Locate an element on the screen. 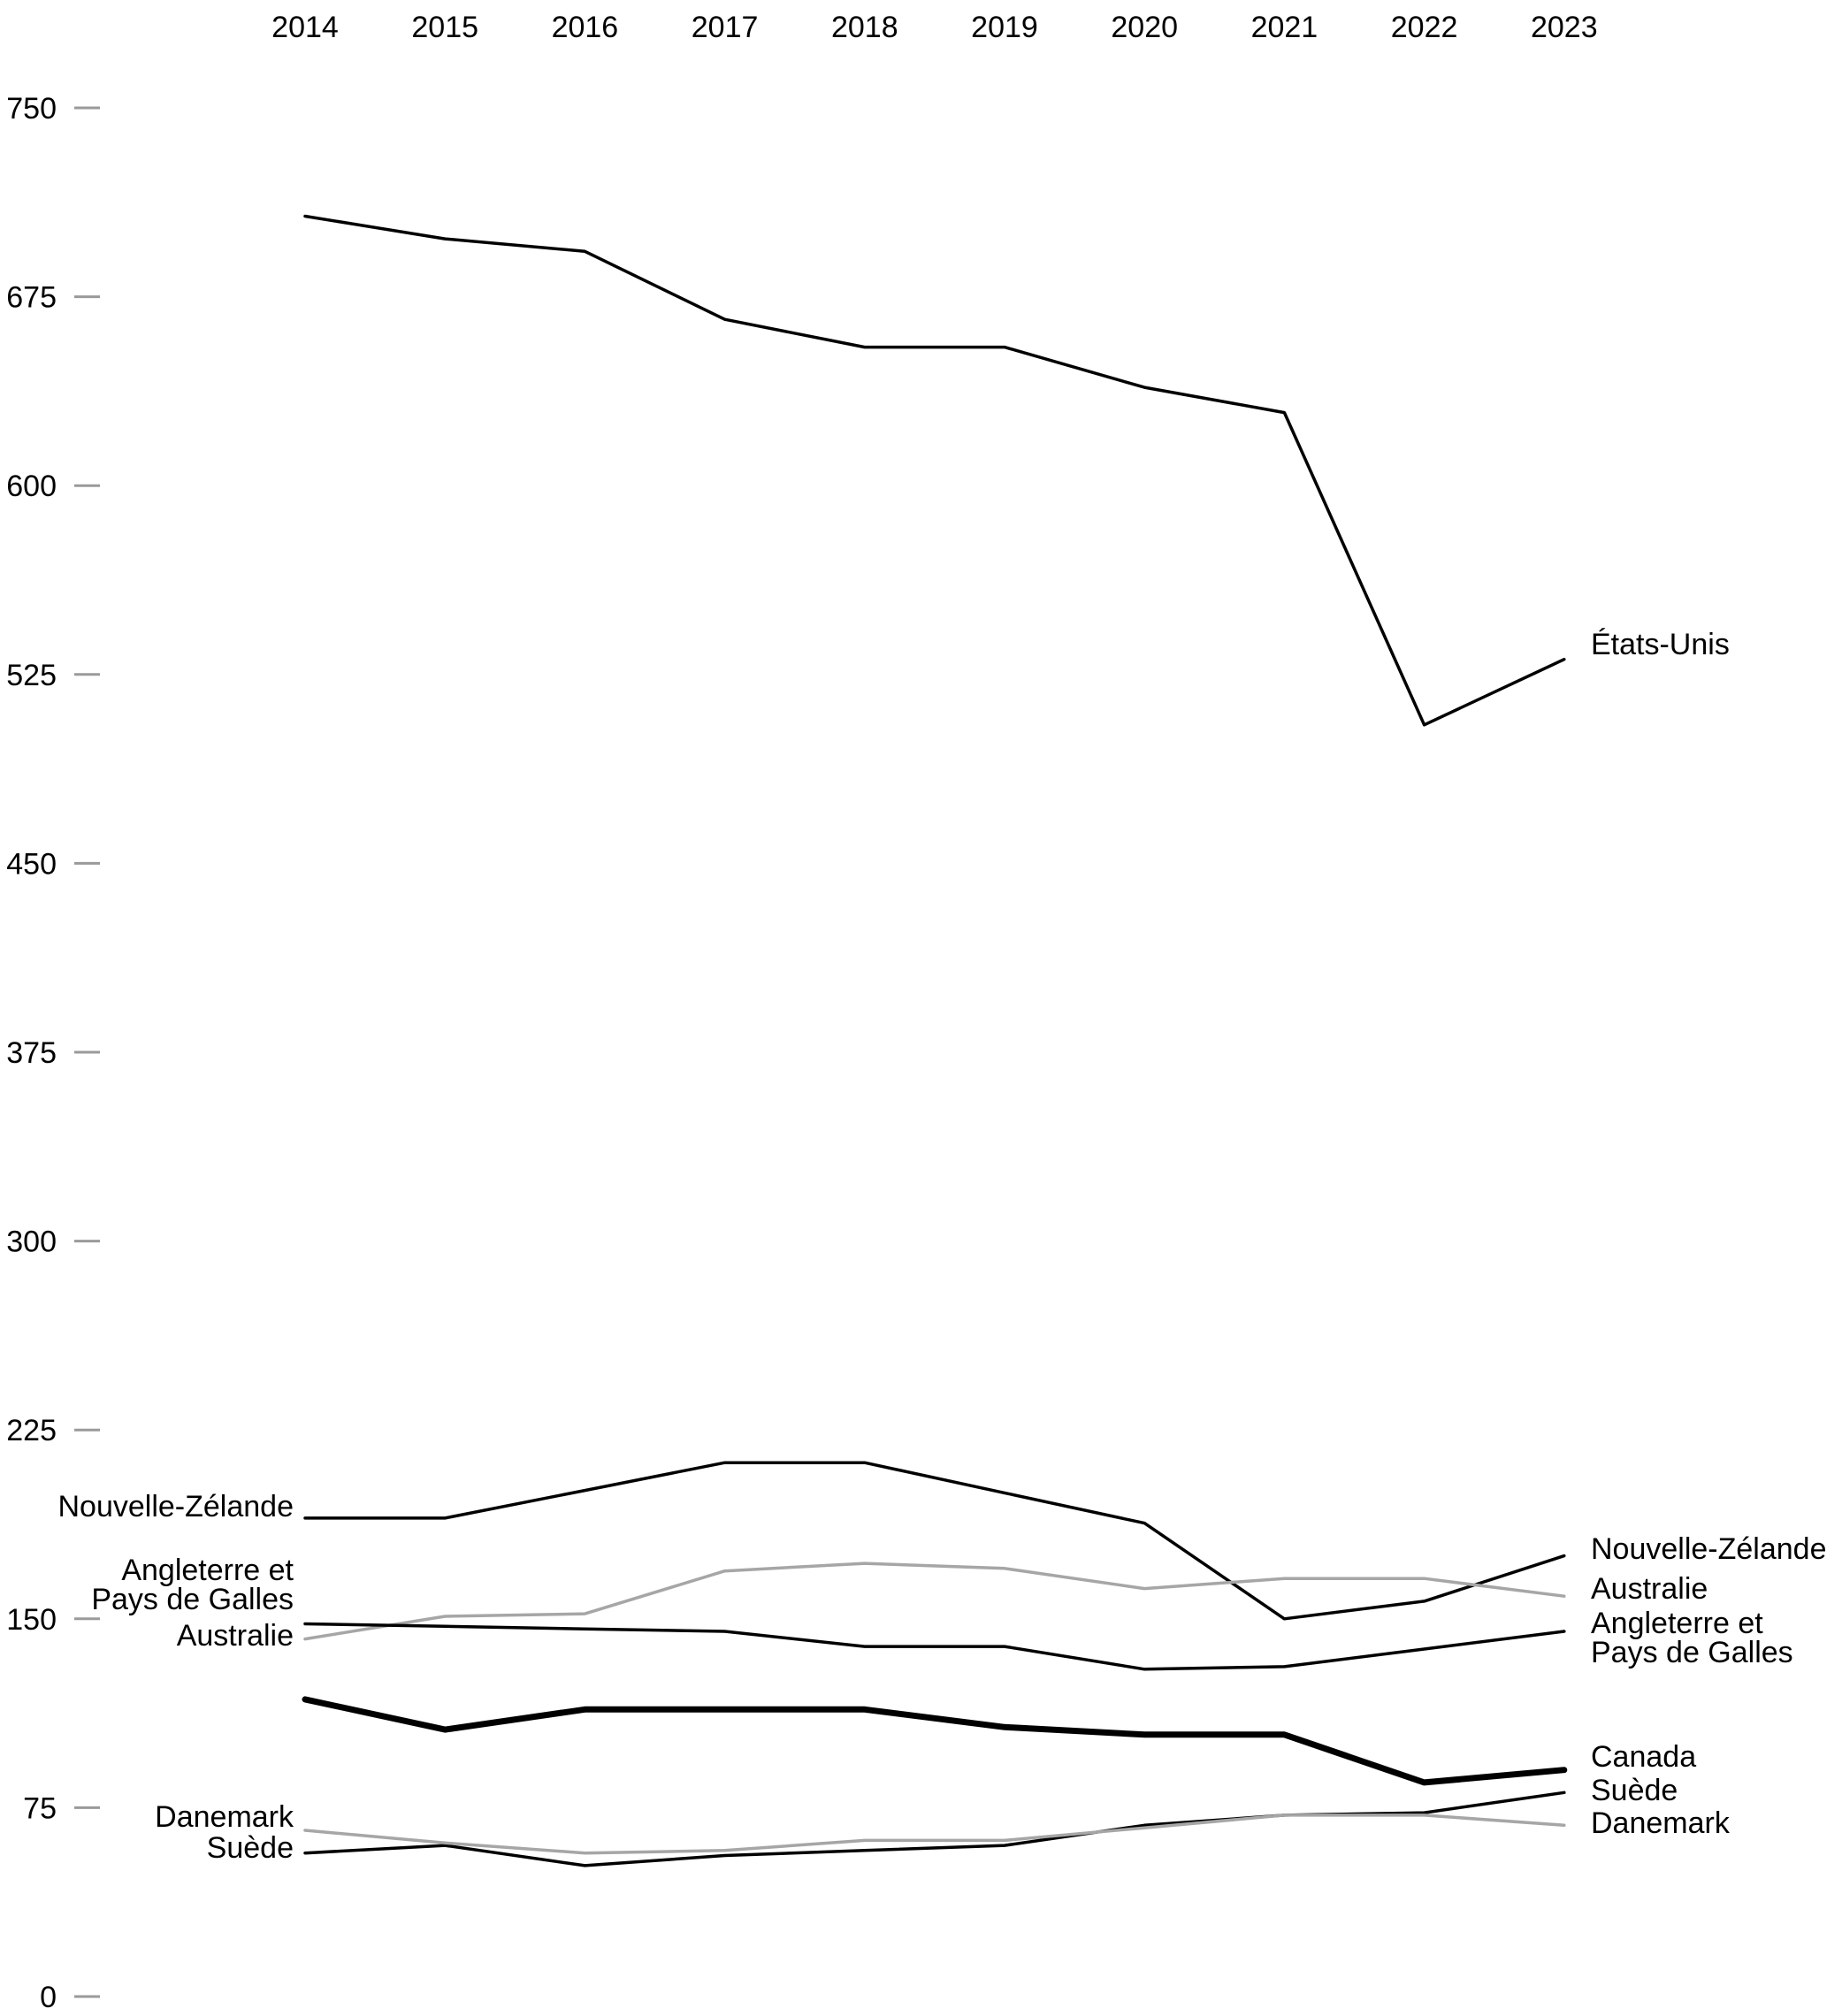 Image resolution: width=1842 pixels, height=2016 pixels. y-tick-label-300: 300 is located at coordinates (32, 1242).